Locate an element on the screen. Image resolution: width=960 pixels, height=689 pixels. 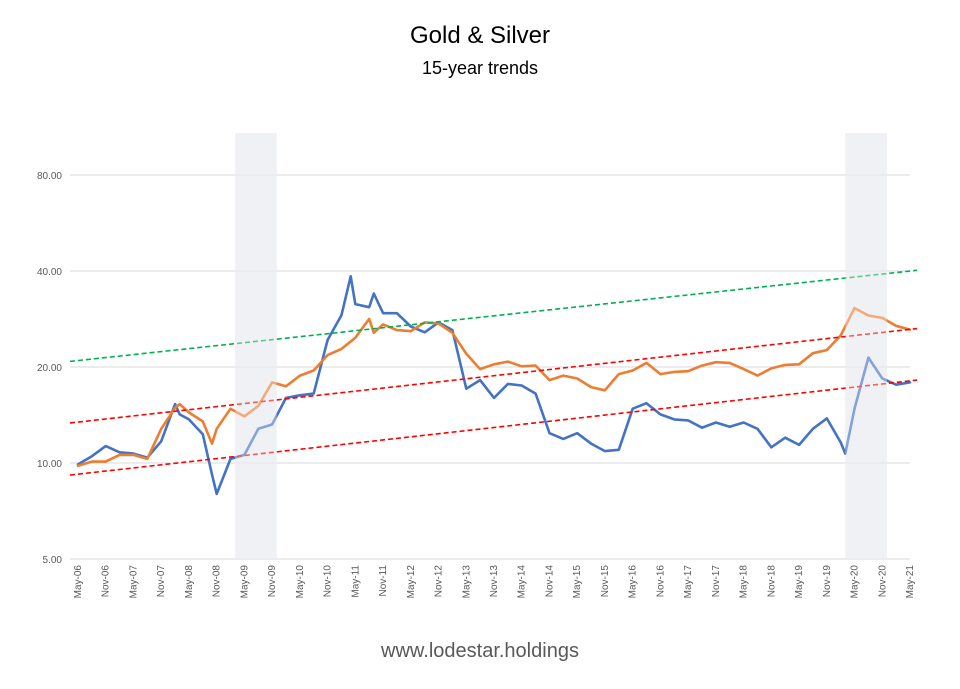
x-tick-label: Nov-10 is located at coordinates (328, 581).